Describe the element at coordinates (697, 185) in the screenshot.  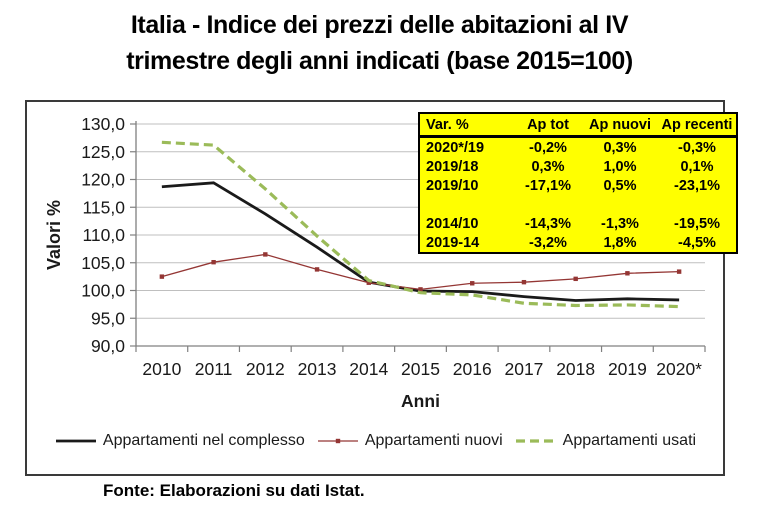
I see `var-table-cell: -23,1%` at that location.